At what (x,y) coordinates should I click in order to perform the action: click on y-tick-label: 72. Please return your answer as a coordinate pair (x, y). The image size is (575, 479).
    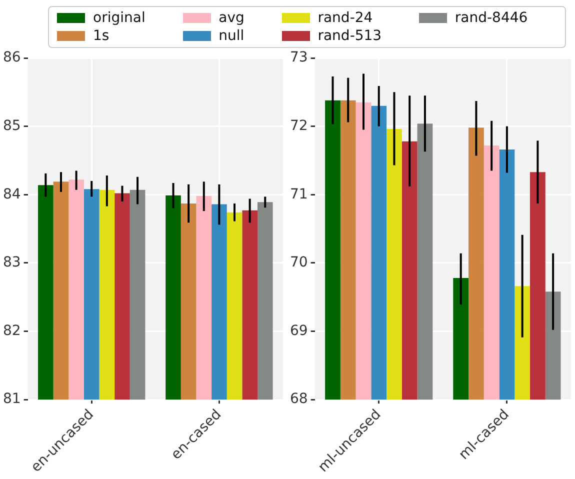
    Looking at the image, I should click on (299, 126).